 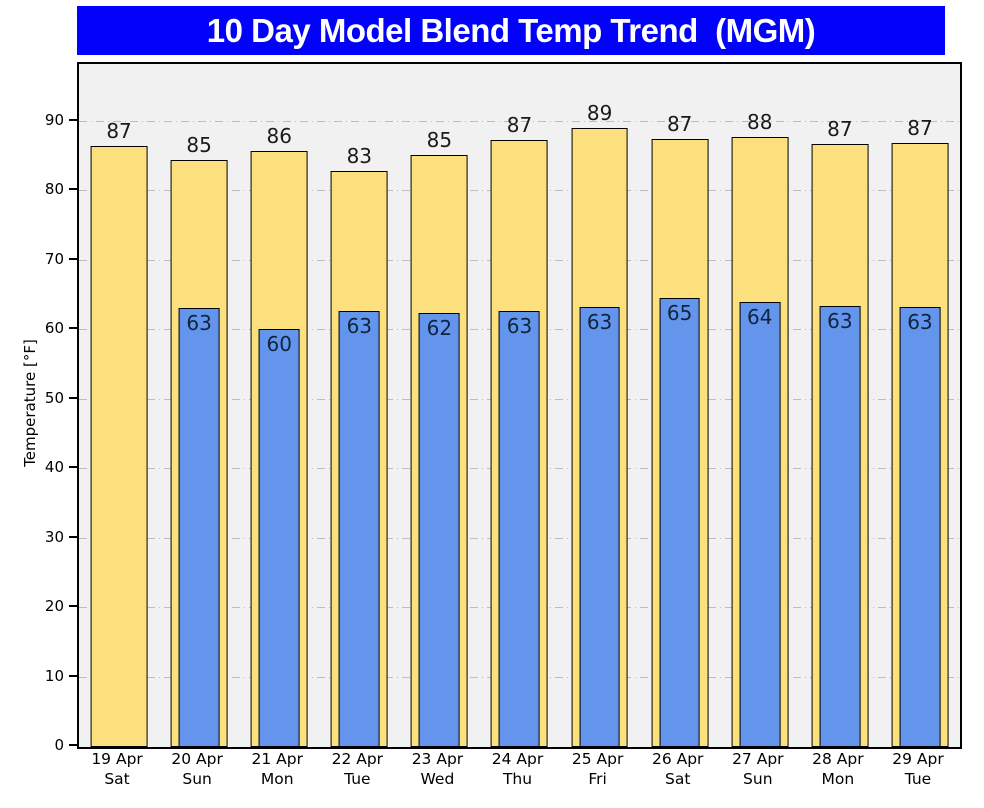 What do you see at coordinates (54, 467) in the screenshot?
I see `y-tick-label-40: 40` at bounding box center [54, 467].